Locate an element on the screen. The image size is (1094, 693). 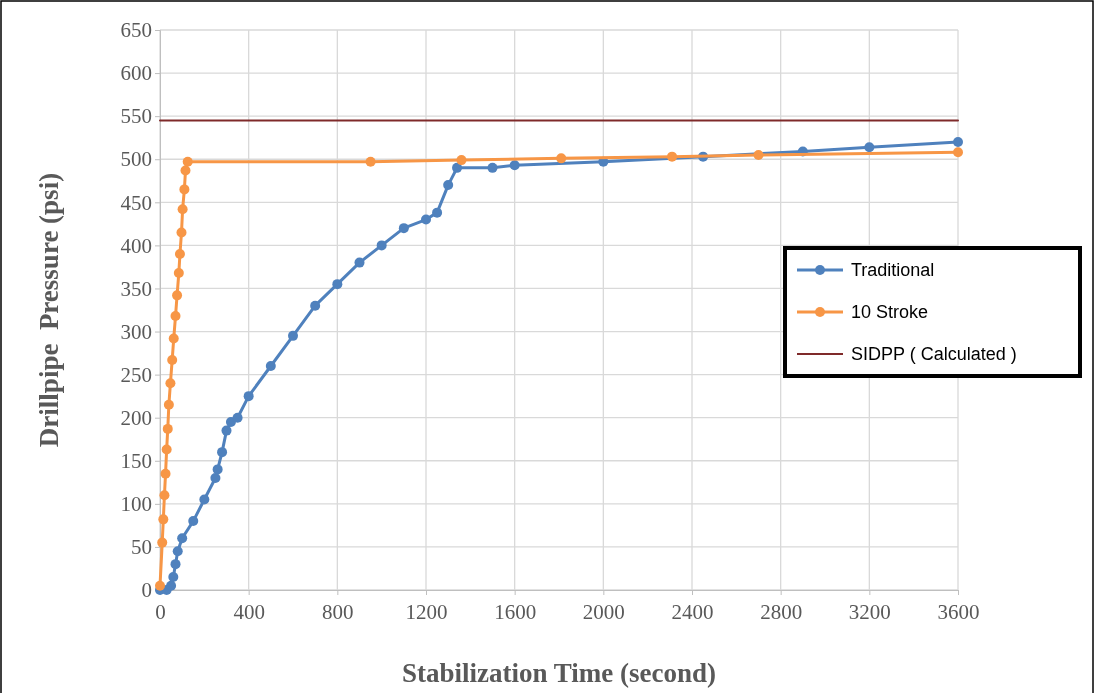
y-axis-title: Drillpipe Pressure (psi) is located at coordinates (49, 310).